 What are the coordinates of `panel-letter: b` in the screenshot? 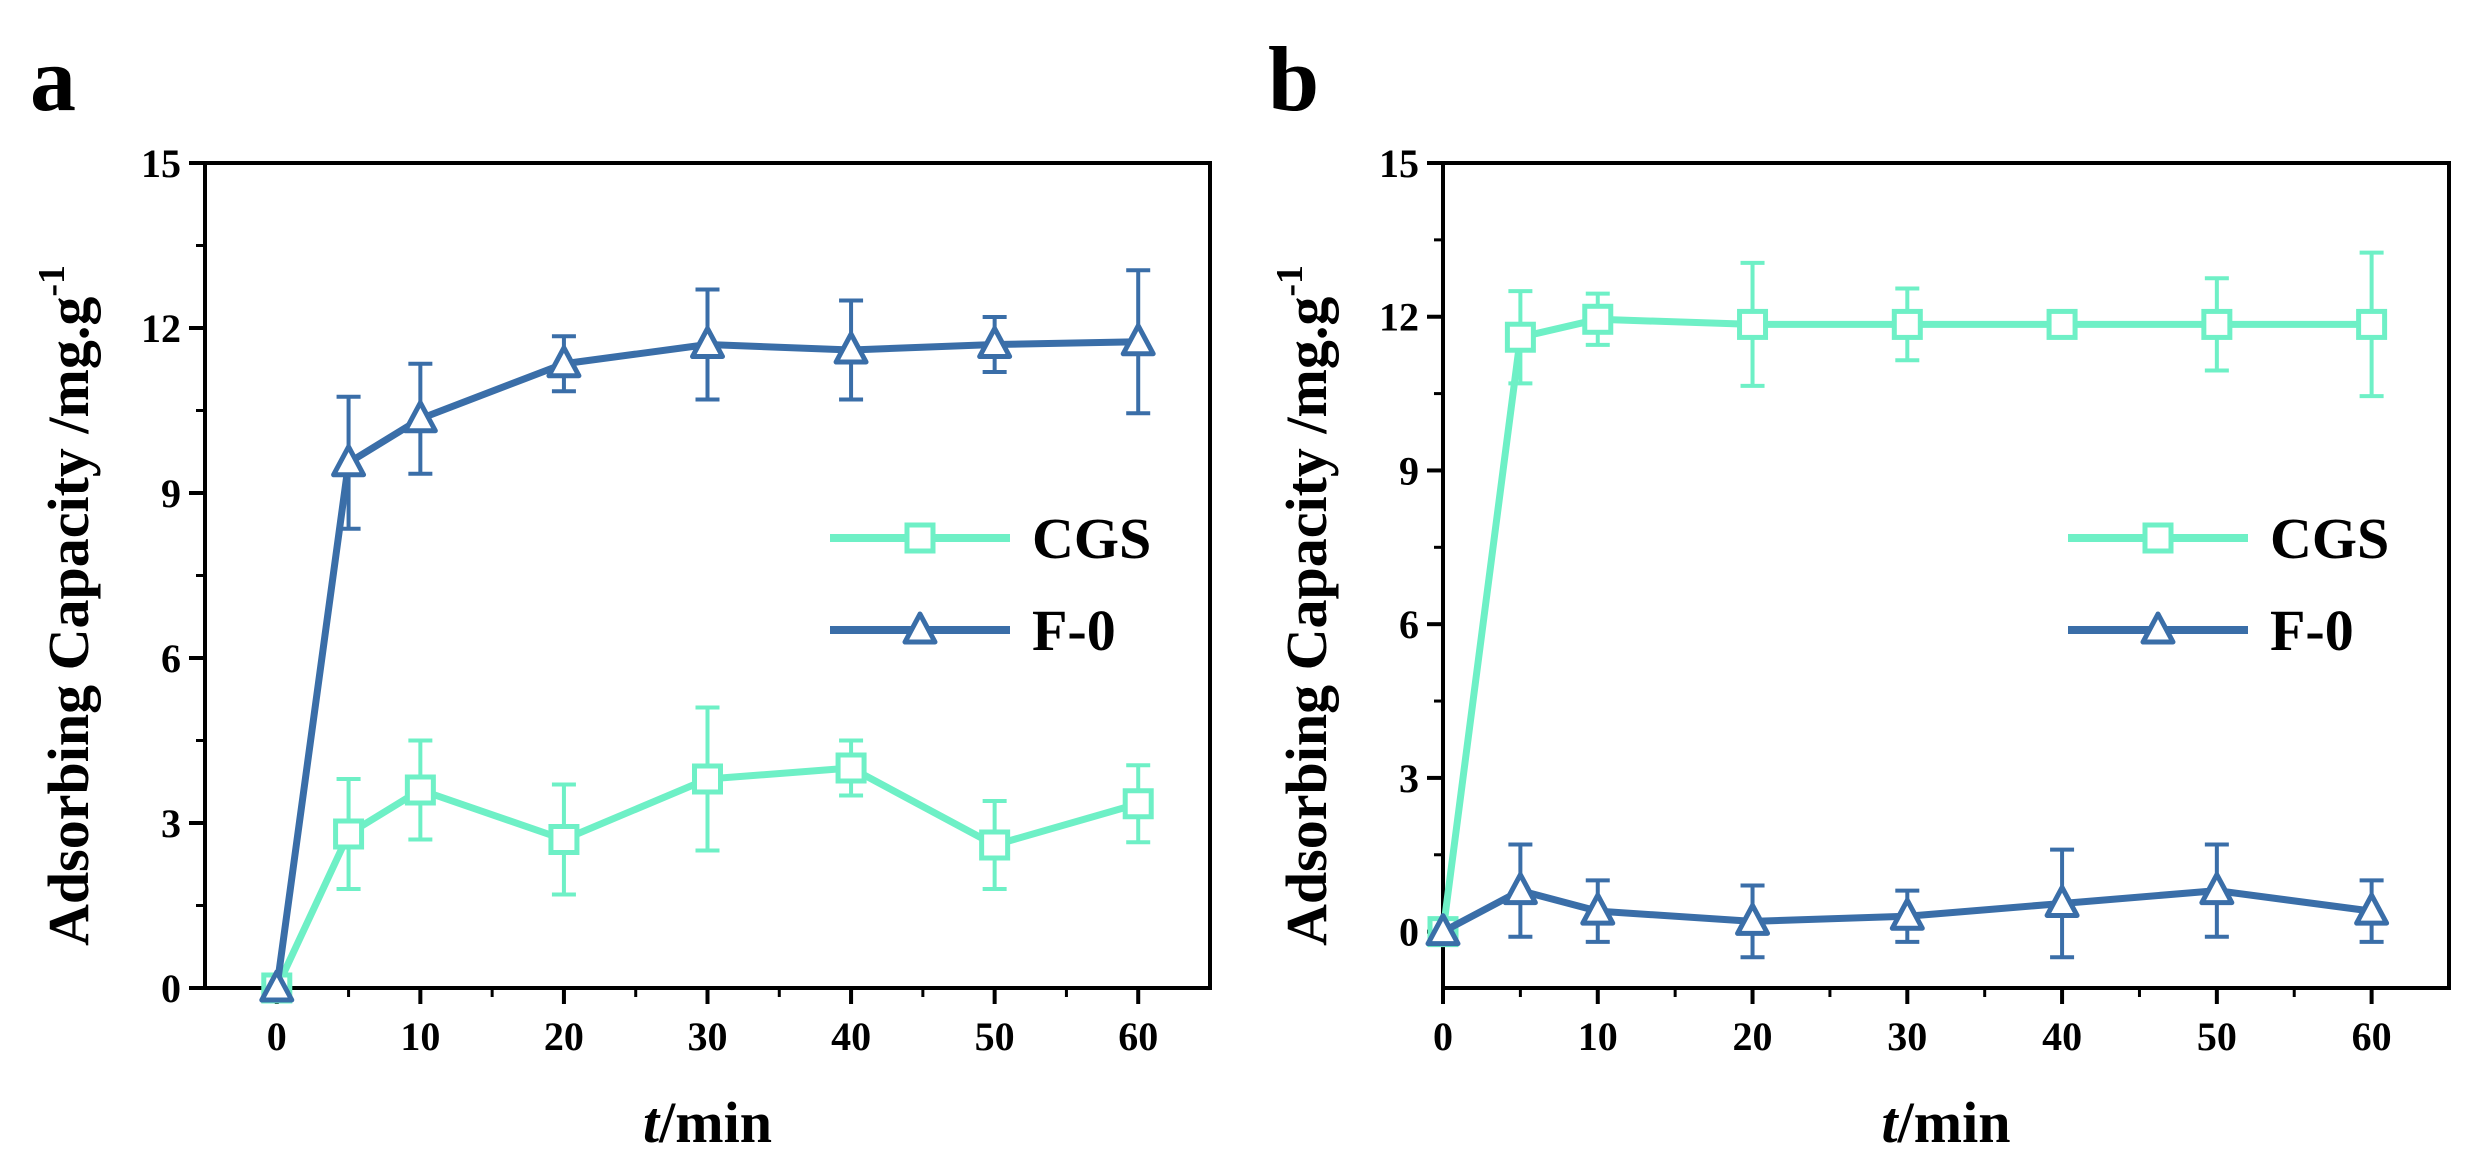 It's located at (1293, 79).